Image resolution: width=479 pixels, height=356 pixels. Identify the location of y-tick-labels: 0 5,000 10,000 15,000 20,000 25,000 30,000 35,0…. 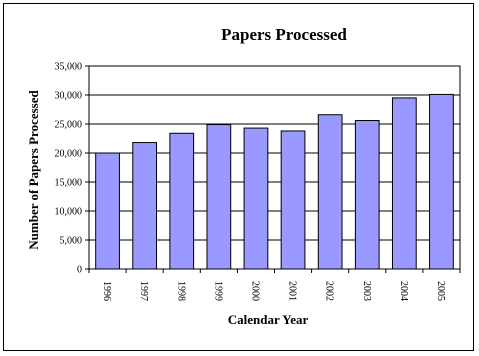
(69, 169).